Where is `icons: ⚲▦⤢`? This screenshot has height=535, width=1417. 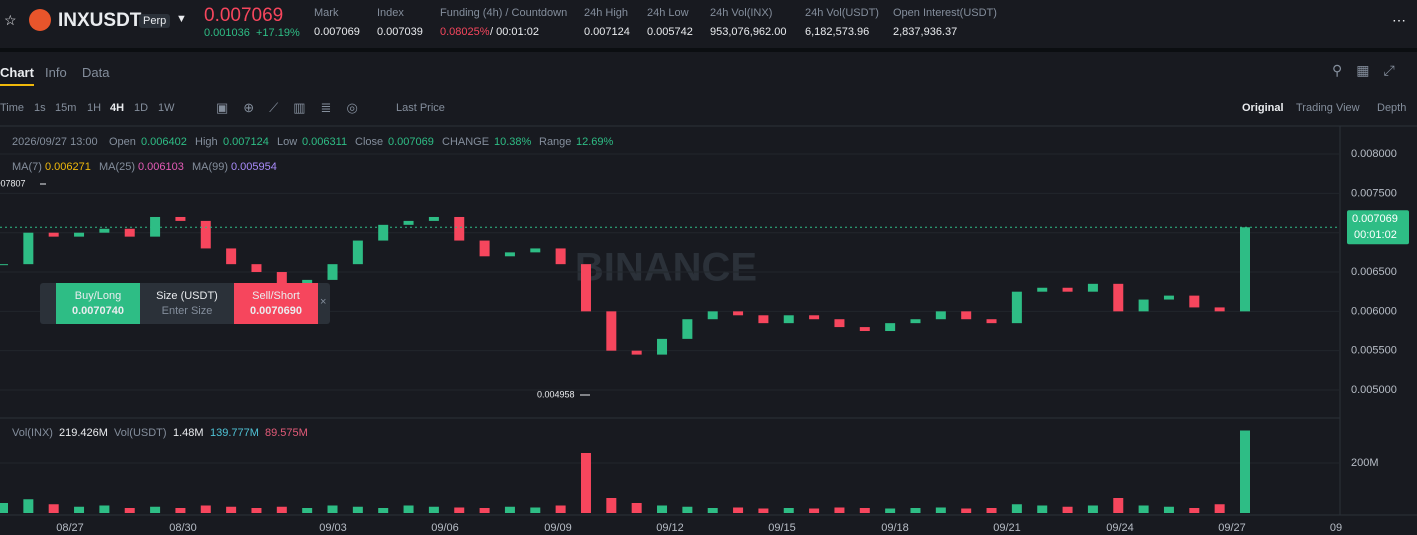
icons: ⚲▦⤢ is located at coordinates (1370, 70).